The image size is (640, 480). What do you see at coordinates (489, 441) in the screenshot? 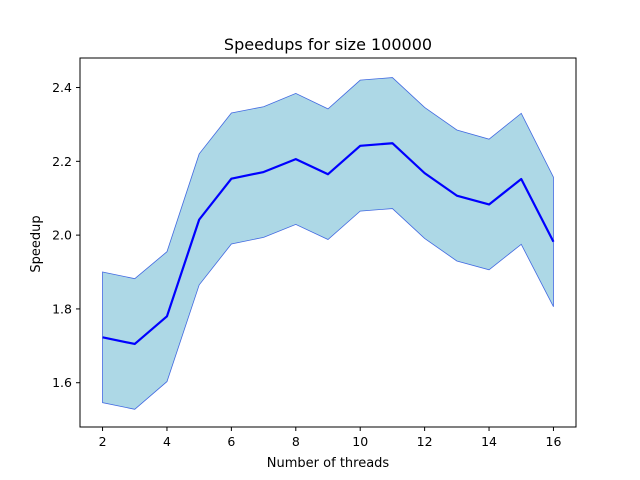
I see `x-tick-label: 14` at bounding box center [489, 441].